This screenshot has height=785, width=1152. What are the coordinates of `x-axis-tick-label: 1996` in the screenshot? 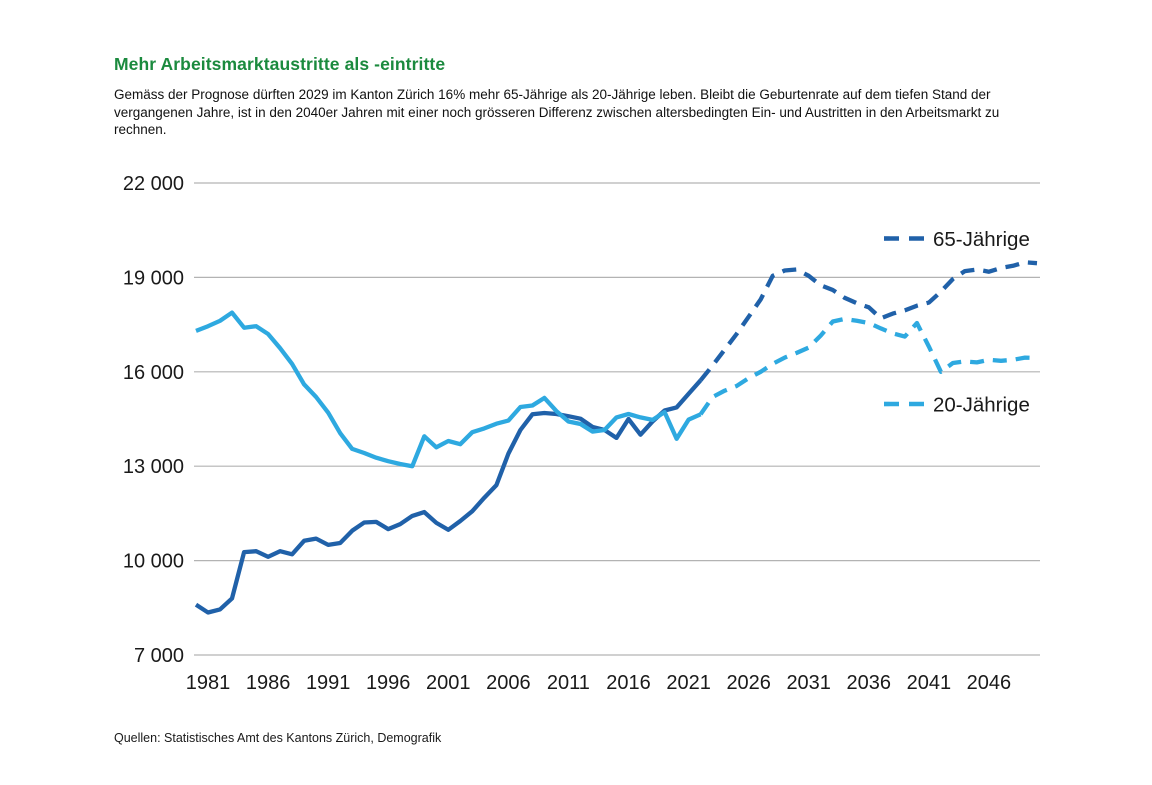 It's located at (388, 683).